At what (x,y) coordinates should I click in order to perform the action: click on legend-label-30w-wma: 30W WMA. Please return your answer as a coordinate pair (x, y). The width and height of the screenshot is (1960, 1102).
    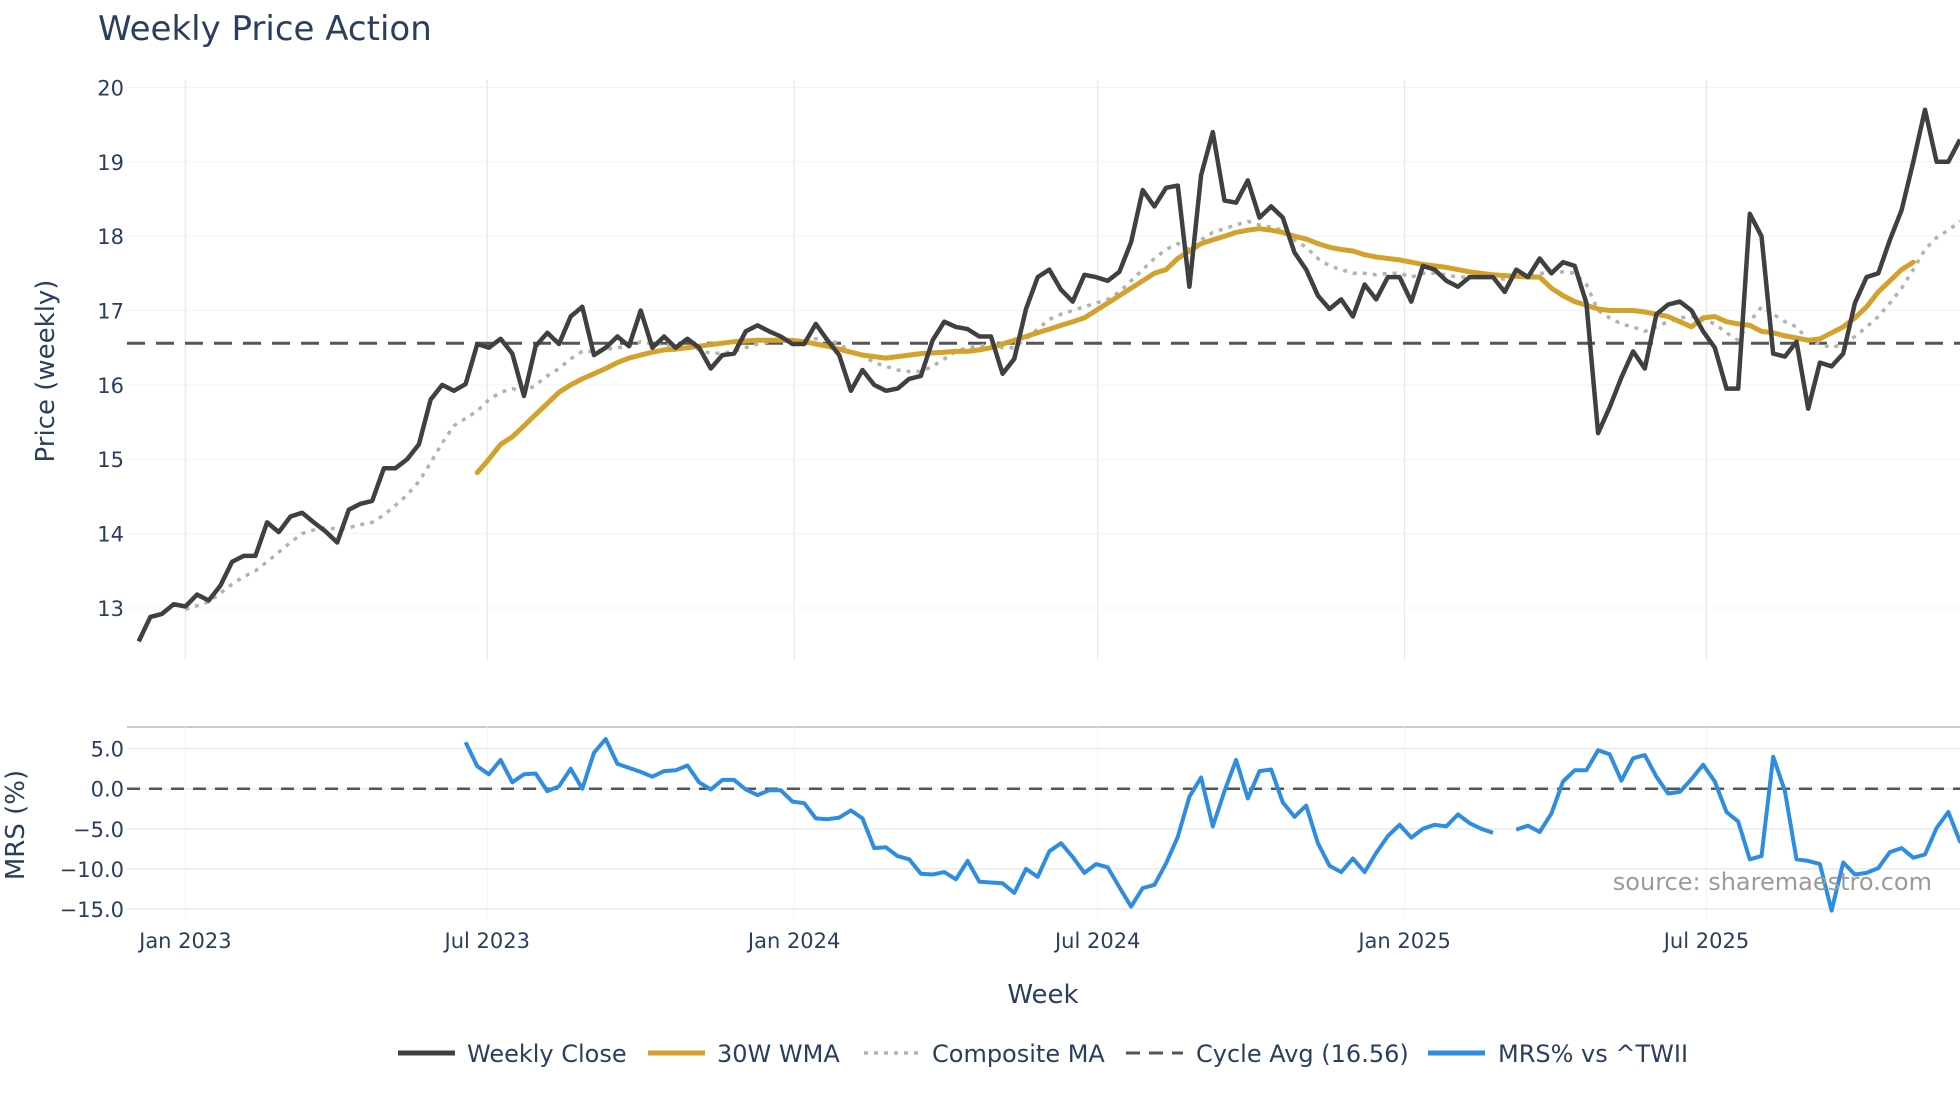
    Looking at the image, I should click on (778, 1054).